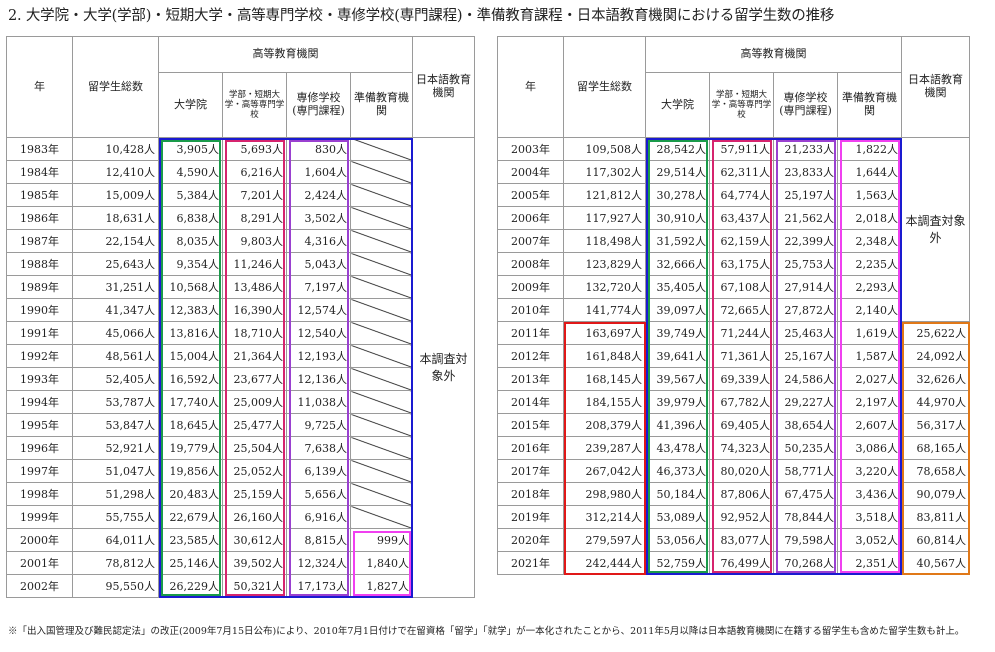 The width and height of the screenshot is (995, 652). Describe the element at coordinates (677, 517) in the screenshot. I see `grad-cell: 53,089人` at that location.